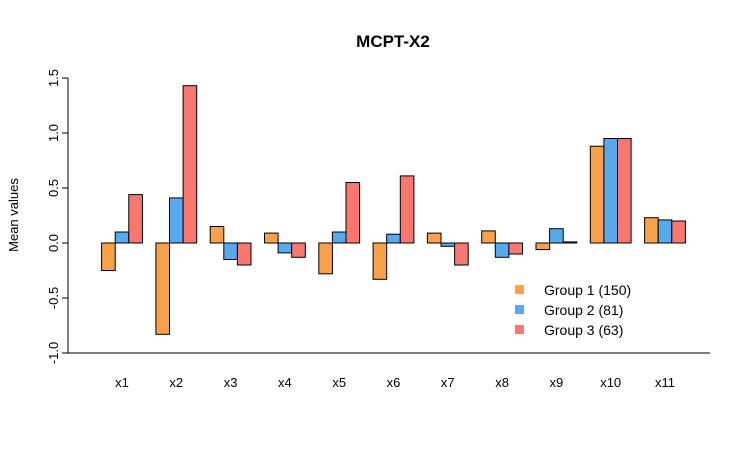  What do you see at coordinates (448, 382) in the screenshot?
I see `x-tick-label-x7: x7` at bounding box center [448, 382].